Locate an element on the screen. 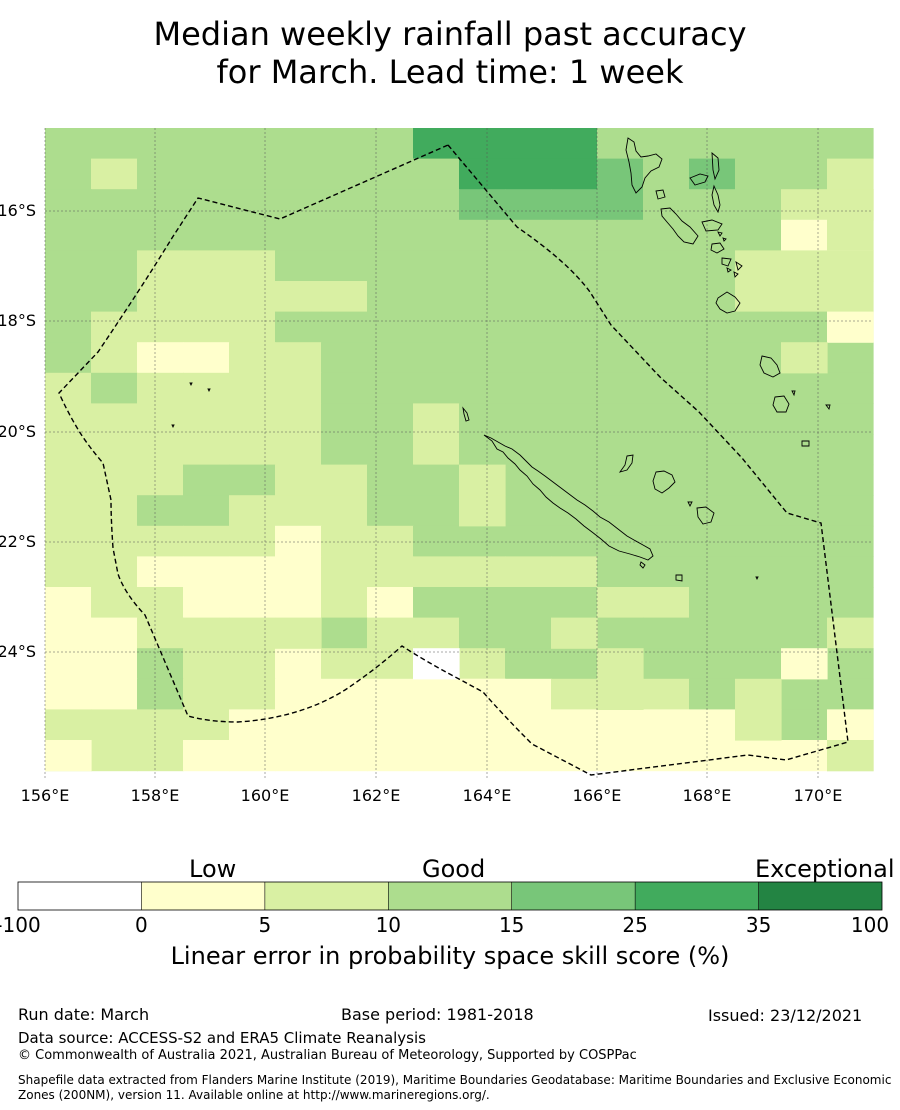  colorbar is located at coordinates (450, 896).